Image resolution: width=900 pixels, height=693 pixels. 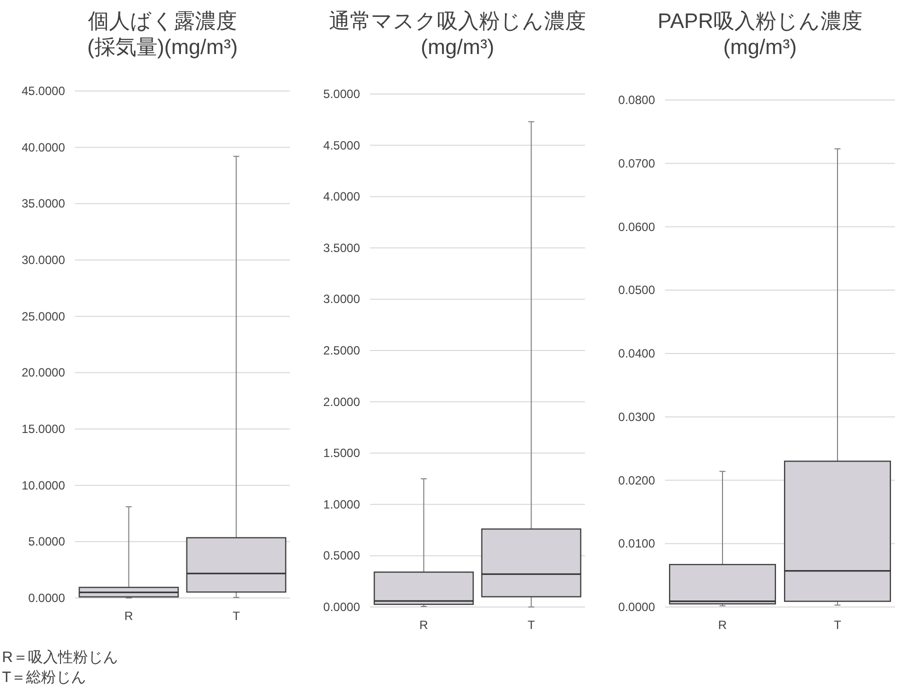 I want to click on y-tick-label: 15.0000, so click(x=44, y=429).